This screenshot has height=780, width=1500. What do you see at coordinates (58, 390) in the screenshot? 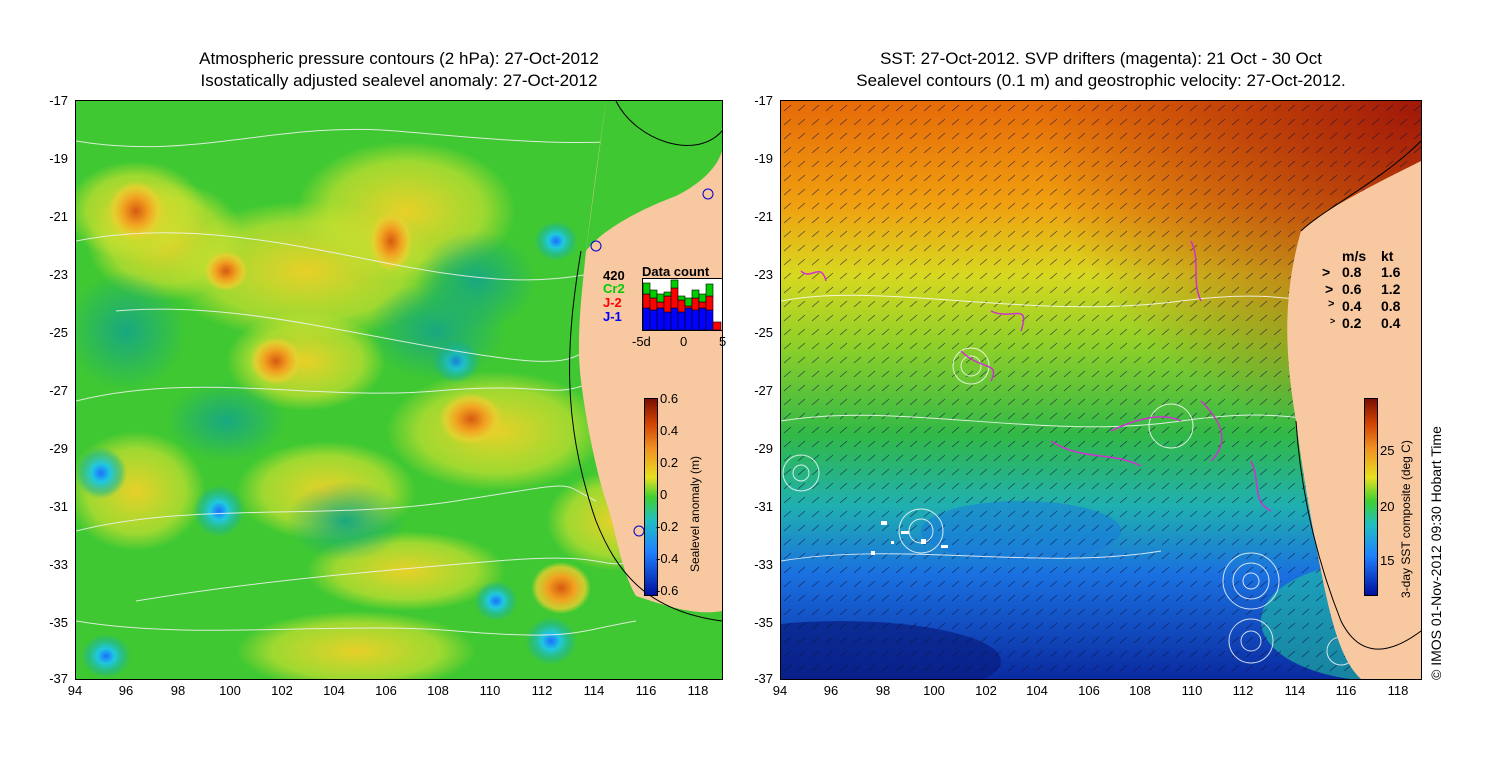
I see `left-ytick: -27` at bounding box center [58, 390].